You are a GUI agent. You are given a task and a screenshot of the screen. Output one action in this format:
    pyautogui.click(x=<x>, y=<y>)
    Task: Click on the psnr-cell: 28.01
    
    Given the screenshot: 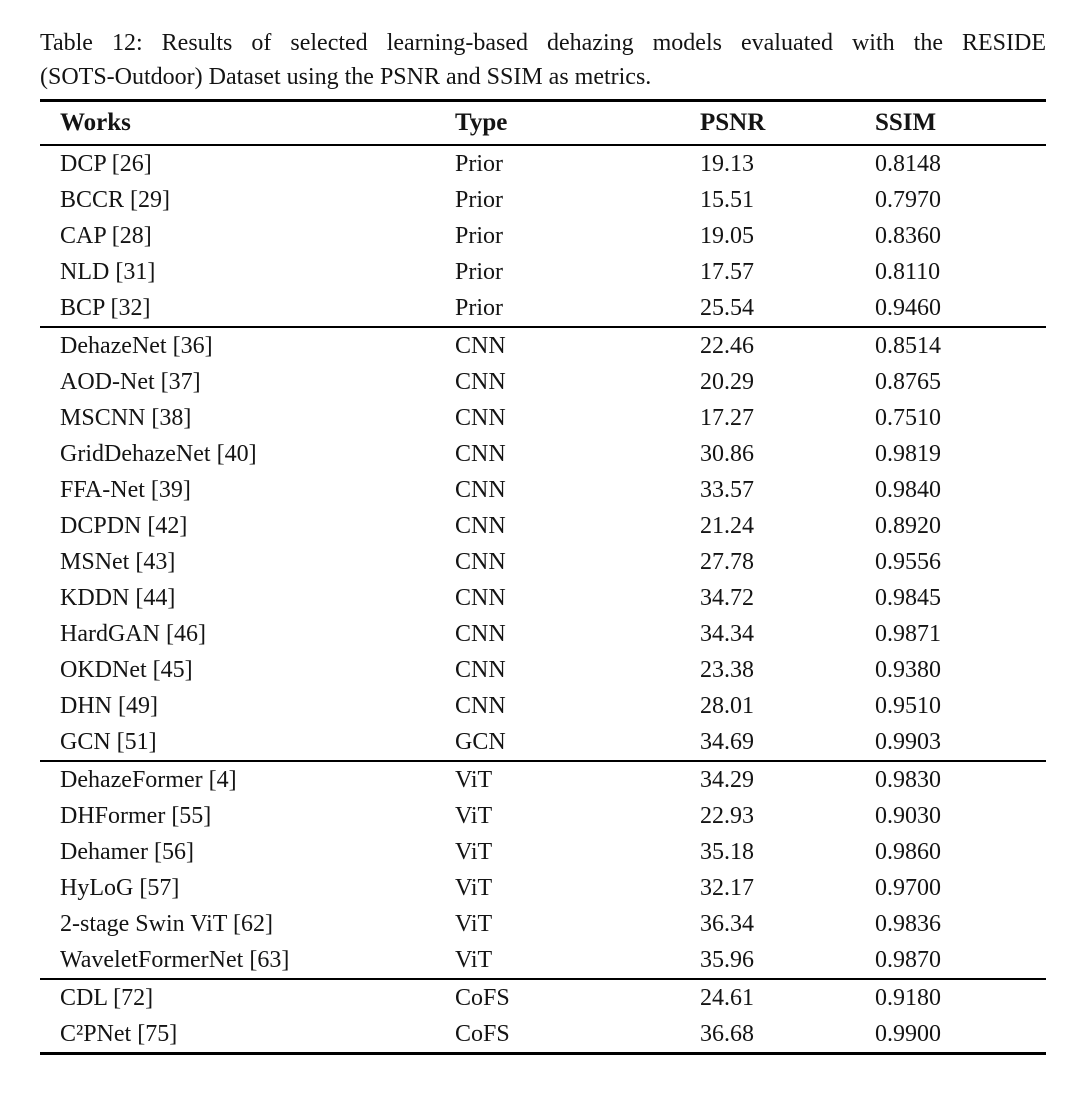 What is the action you would take?
    pyautogui.click(x=727, y=705)
    